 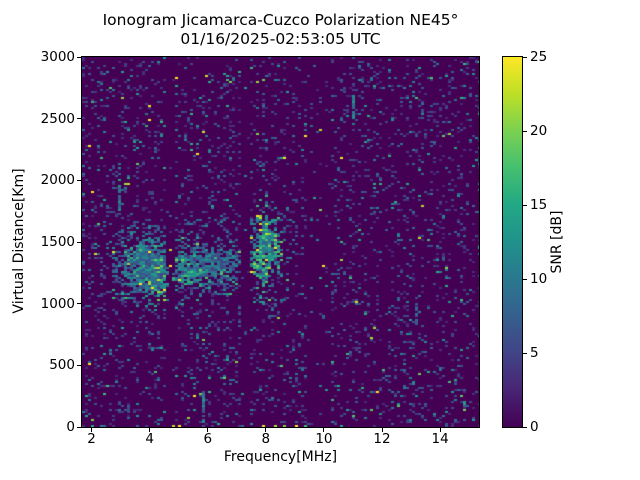 I want to click on y-tick-label: 1000, so click(x=57, y=303).